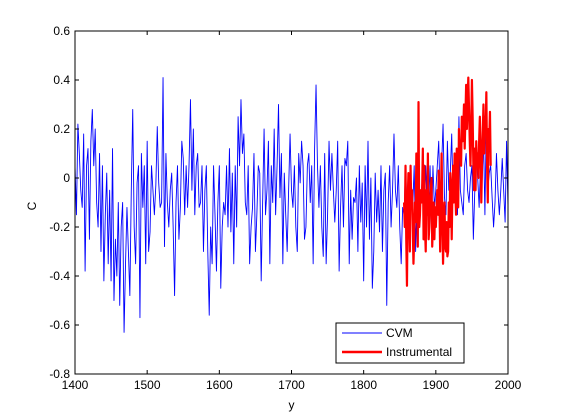 This screenshot has width=561, height=420. What do you see at coordinates (508, 385) in the screenshot?
I see `x-tick-label: 2000` at bounding box center [508, 385].